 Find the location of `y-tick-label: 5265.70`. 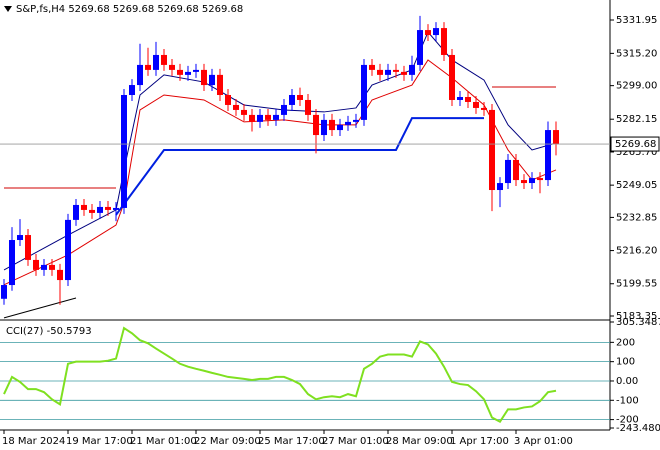

y-tick-label: 5265.70 is located at coordinates (636, 152).